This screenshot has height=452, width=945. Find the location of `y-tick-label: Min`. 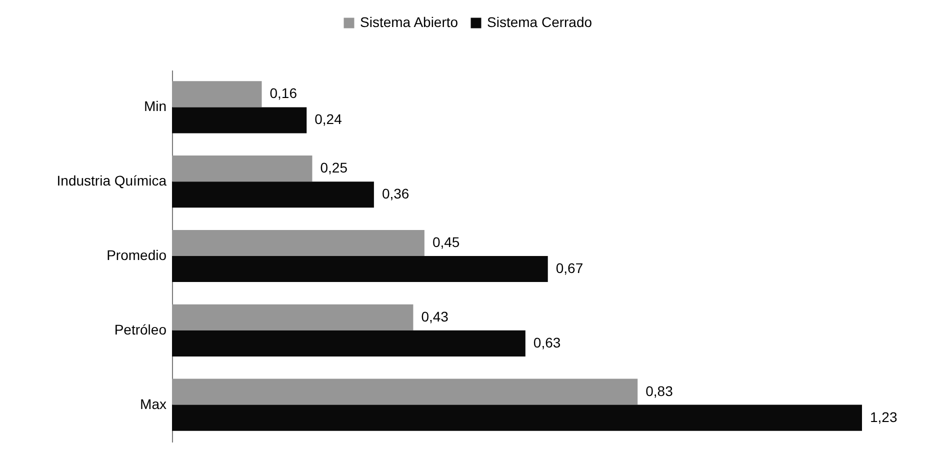

y-tick-label: Min is located at coordinates (155, 106).